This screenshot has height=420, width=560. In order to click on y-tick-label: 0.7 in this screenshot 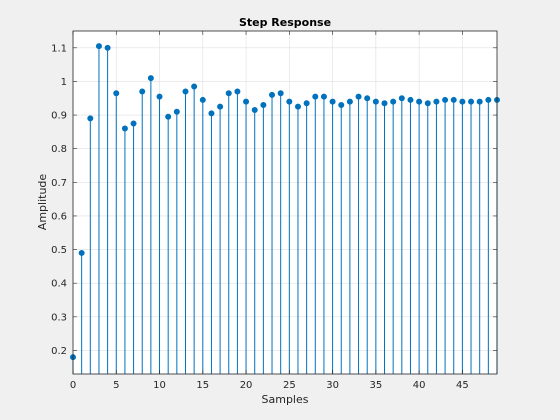, I will do `click(59, 183)`.